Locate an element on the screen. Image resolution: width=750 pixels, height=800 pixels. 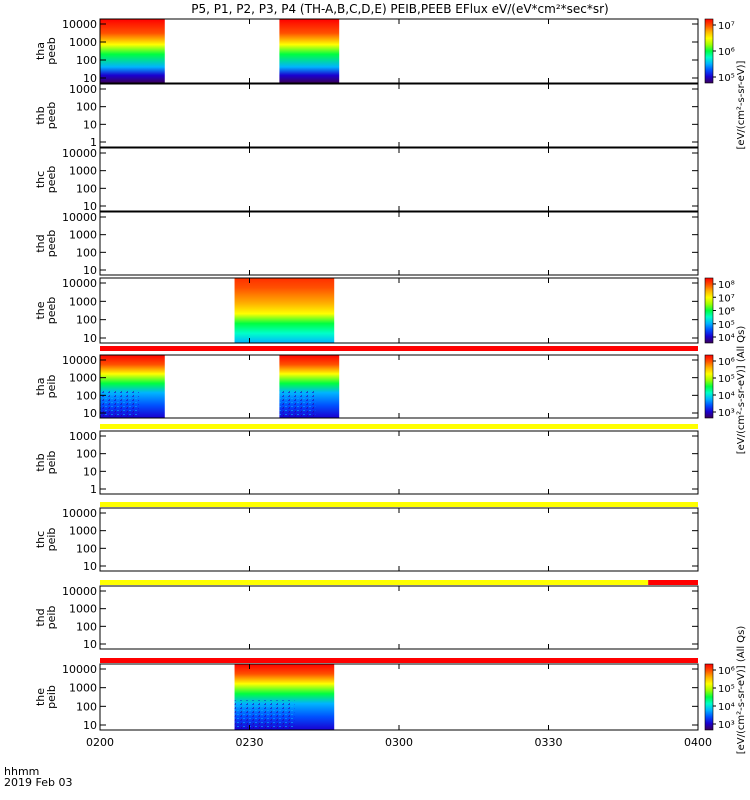
x-axis-unit-label: hhmm is located at coordinates (21, 771).